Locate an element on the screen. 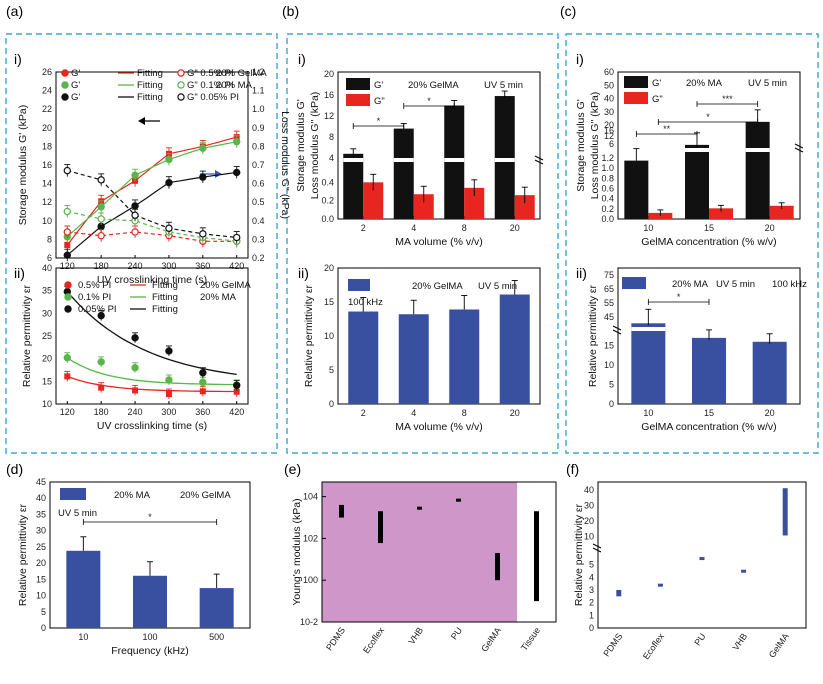 This screenshot has width=823, height=684. ai-xtick-label: 360 is located at coordinates (202, 266).